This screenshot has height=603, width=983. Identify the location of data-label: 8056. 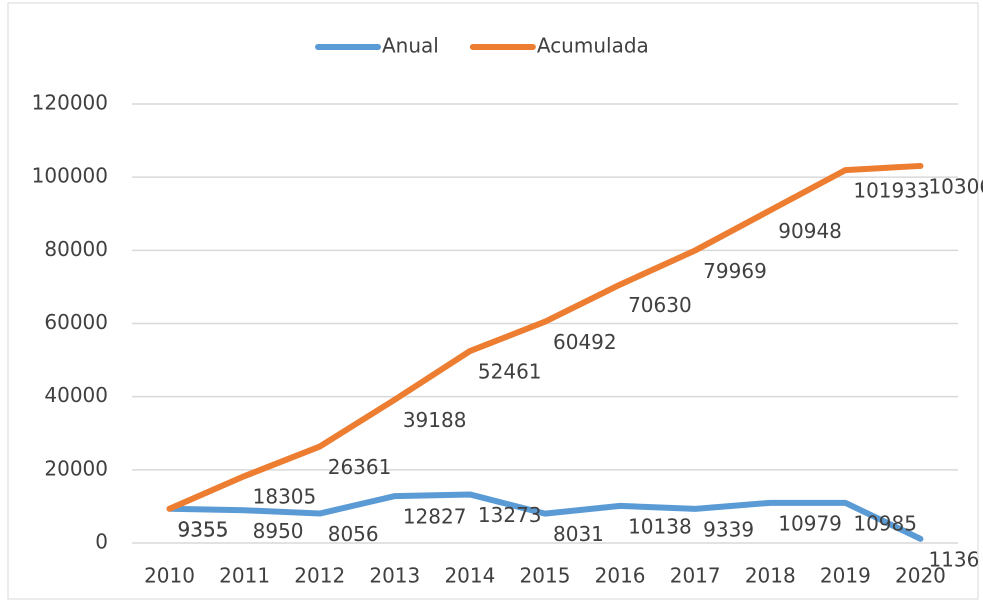
(353, 534).